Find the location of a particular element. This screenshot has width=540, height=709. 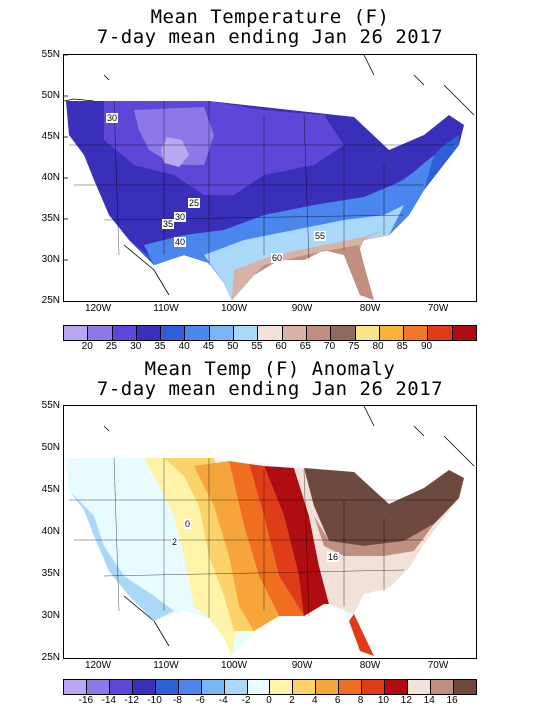

lat-label: 45N is located at coordinates (50, 489).